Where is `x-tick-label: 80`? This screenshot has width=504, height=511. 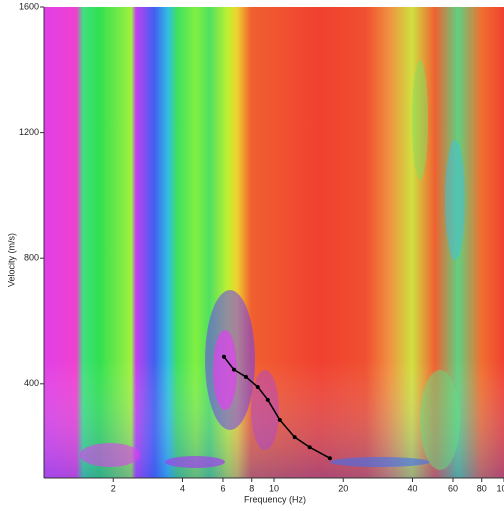 x-tick-label: 80 is located at coordinates (482, 488).